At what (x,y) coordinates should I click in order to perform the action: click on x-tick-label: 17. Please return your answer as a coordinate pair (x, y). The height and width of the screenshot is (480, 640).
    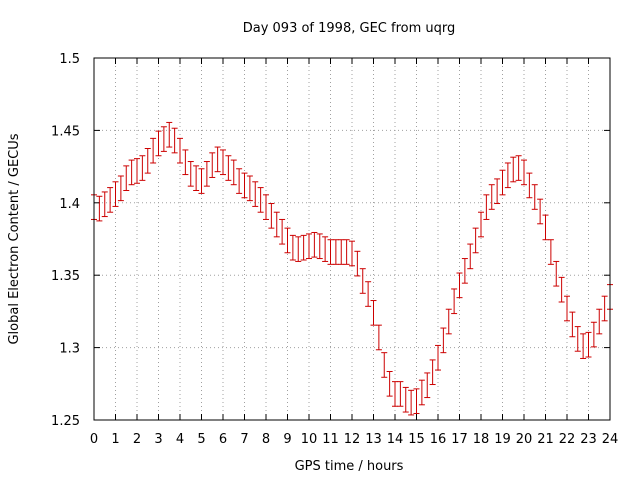
    Looking at the image, I should click on (459, 439).